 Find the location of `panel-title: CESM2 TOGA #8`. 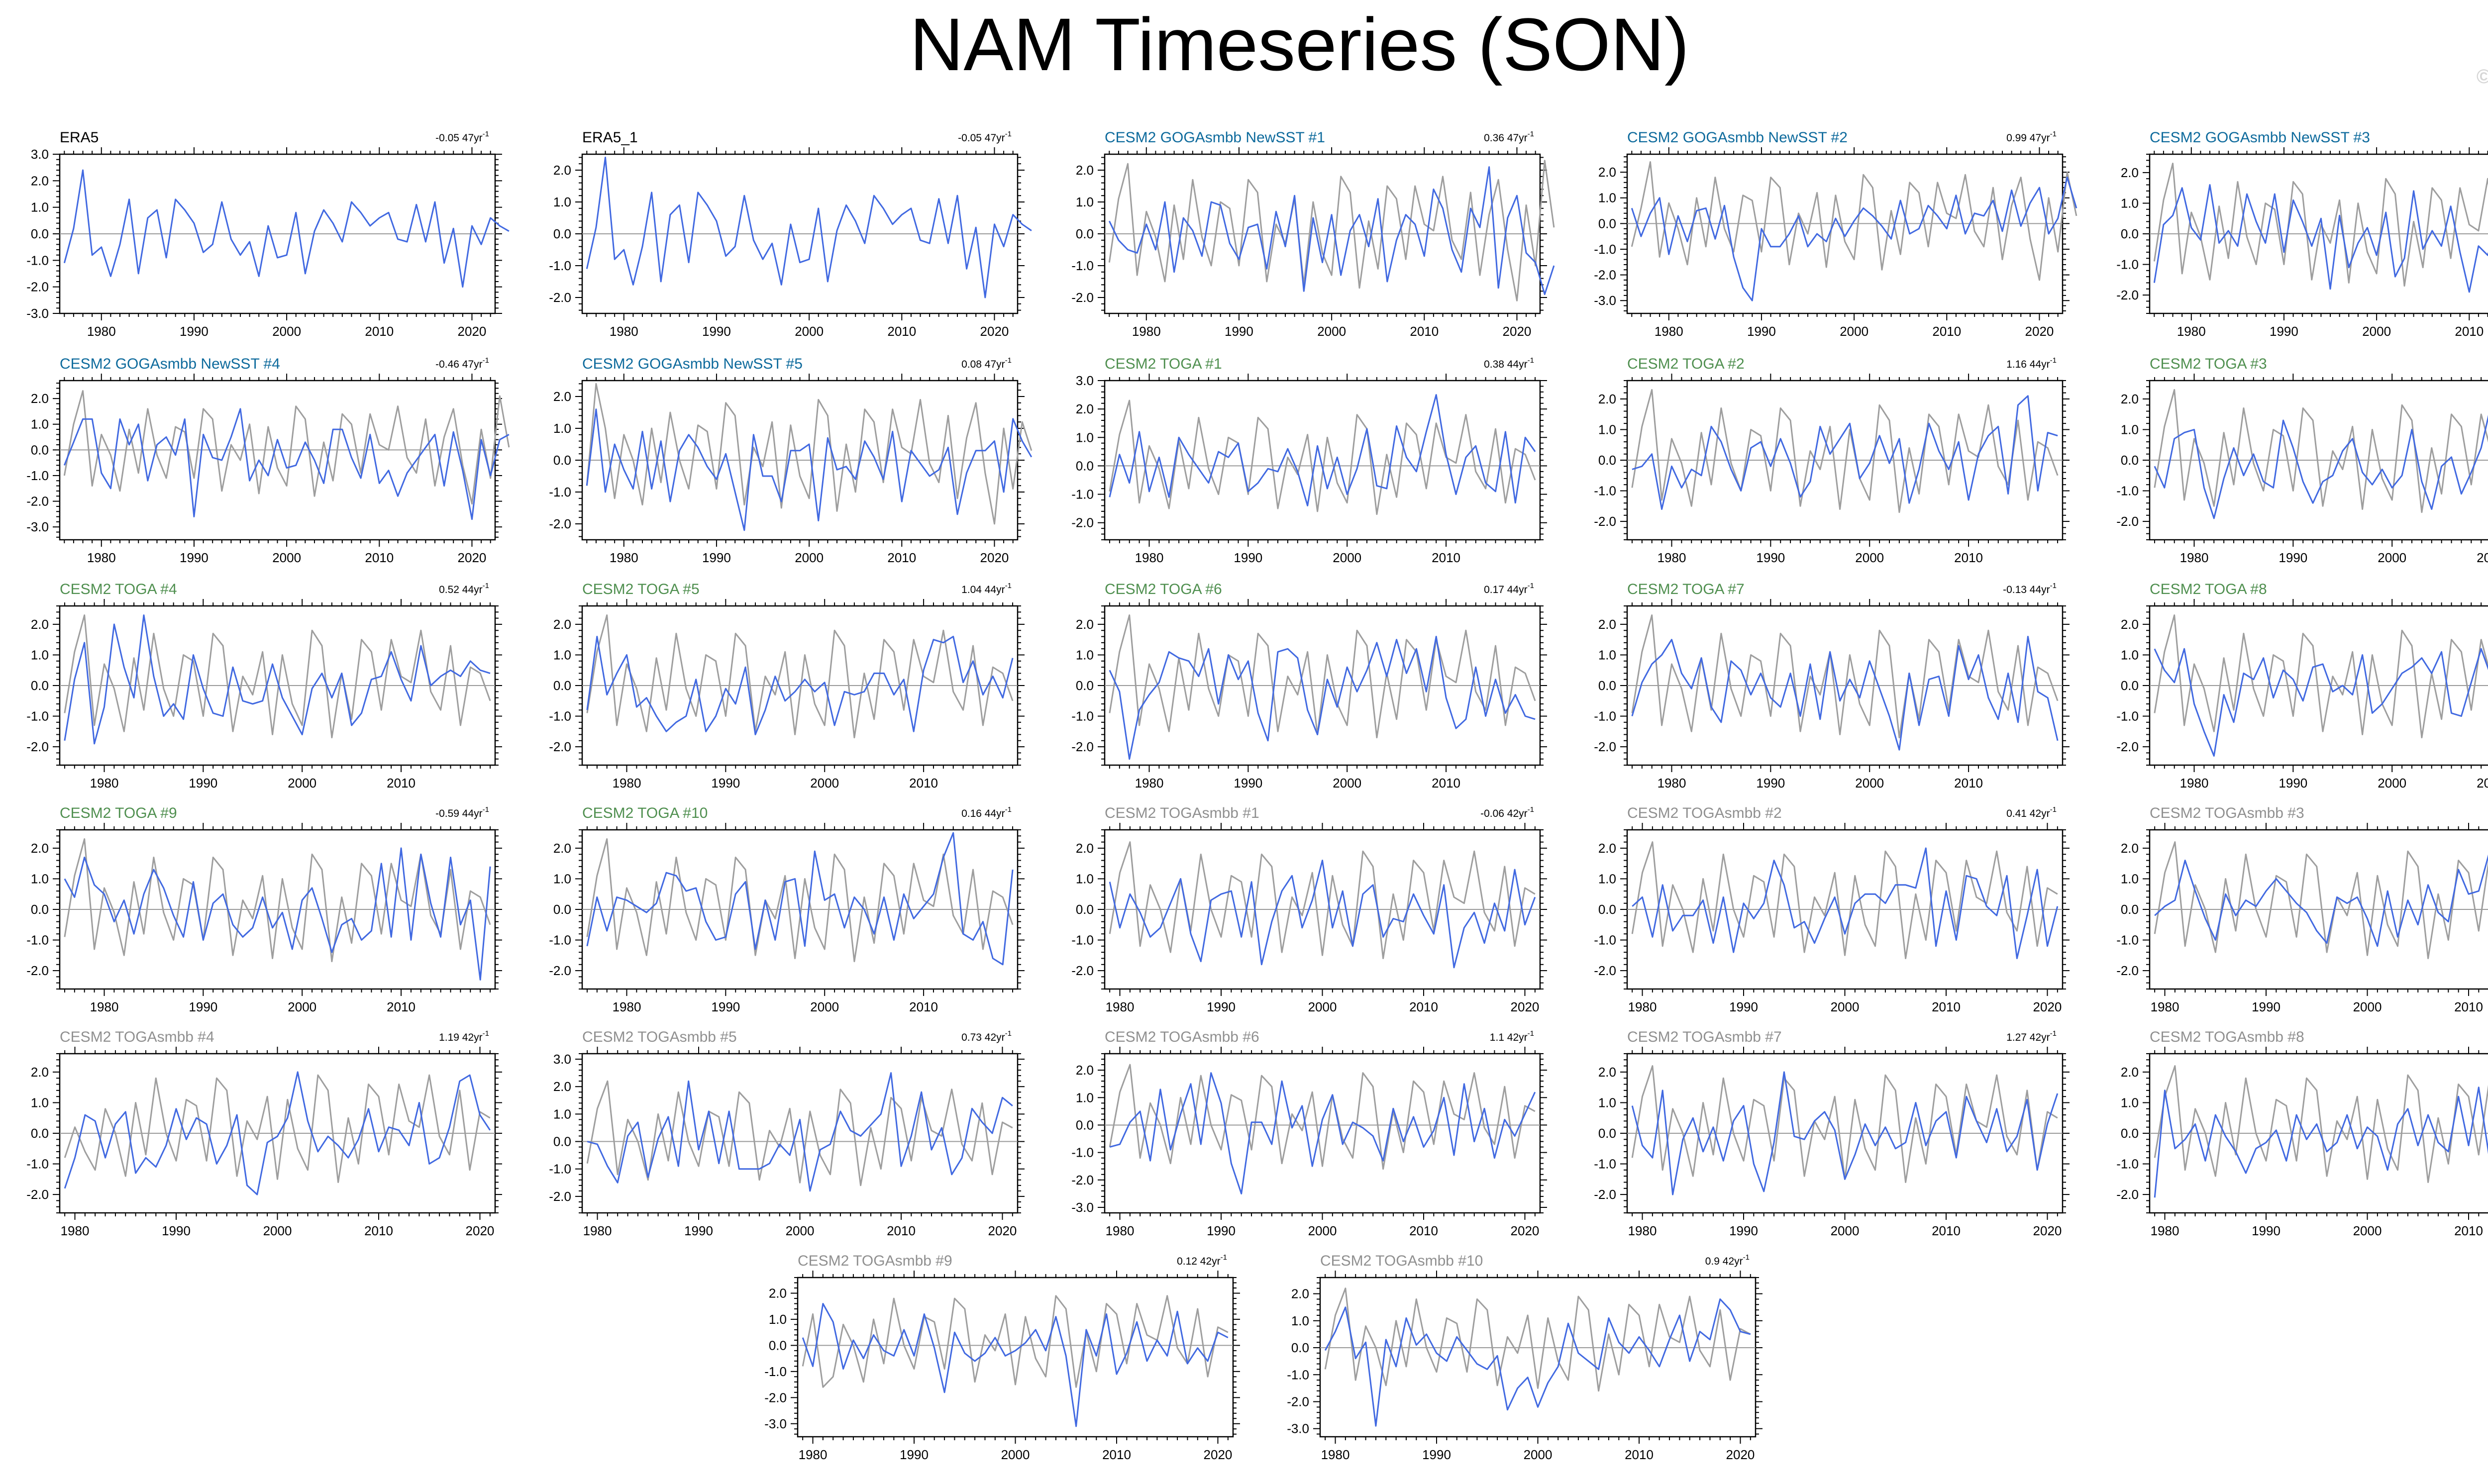

panel-title: CESM2 TOGA #8 is located at coordinates (2208, 589).